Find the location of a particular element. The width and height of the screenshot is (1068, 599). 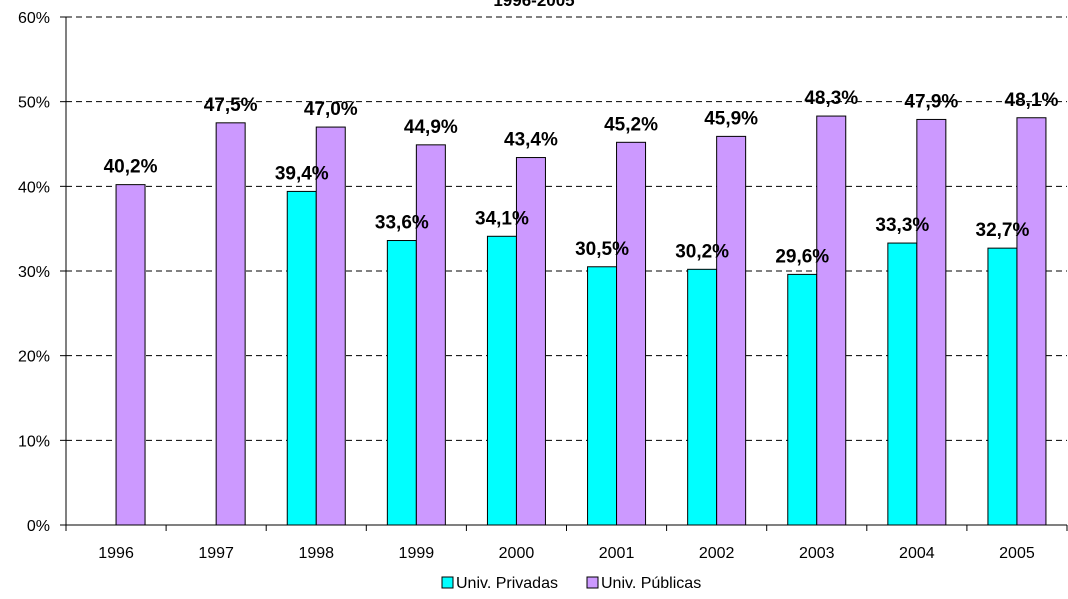

data-label-privadas: 39,4% is located at coordinates (302, 173).